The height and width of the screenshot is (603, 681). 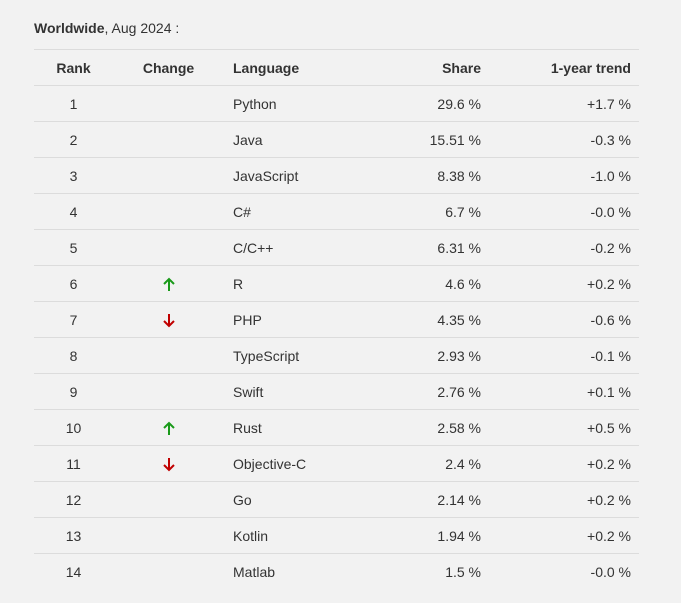 I want to click on share-cell: 6.7 %, so click(x=427, y=211).